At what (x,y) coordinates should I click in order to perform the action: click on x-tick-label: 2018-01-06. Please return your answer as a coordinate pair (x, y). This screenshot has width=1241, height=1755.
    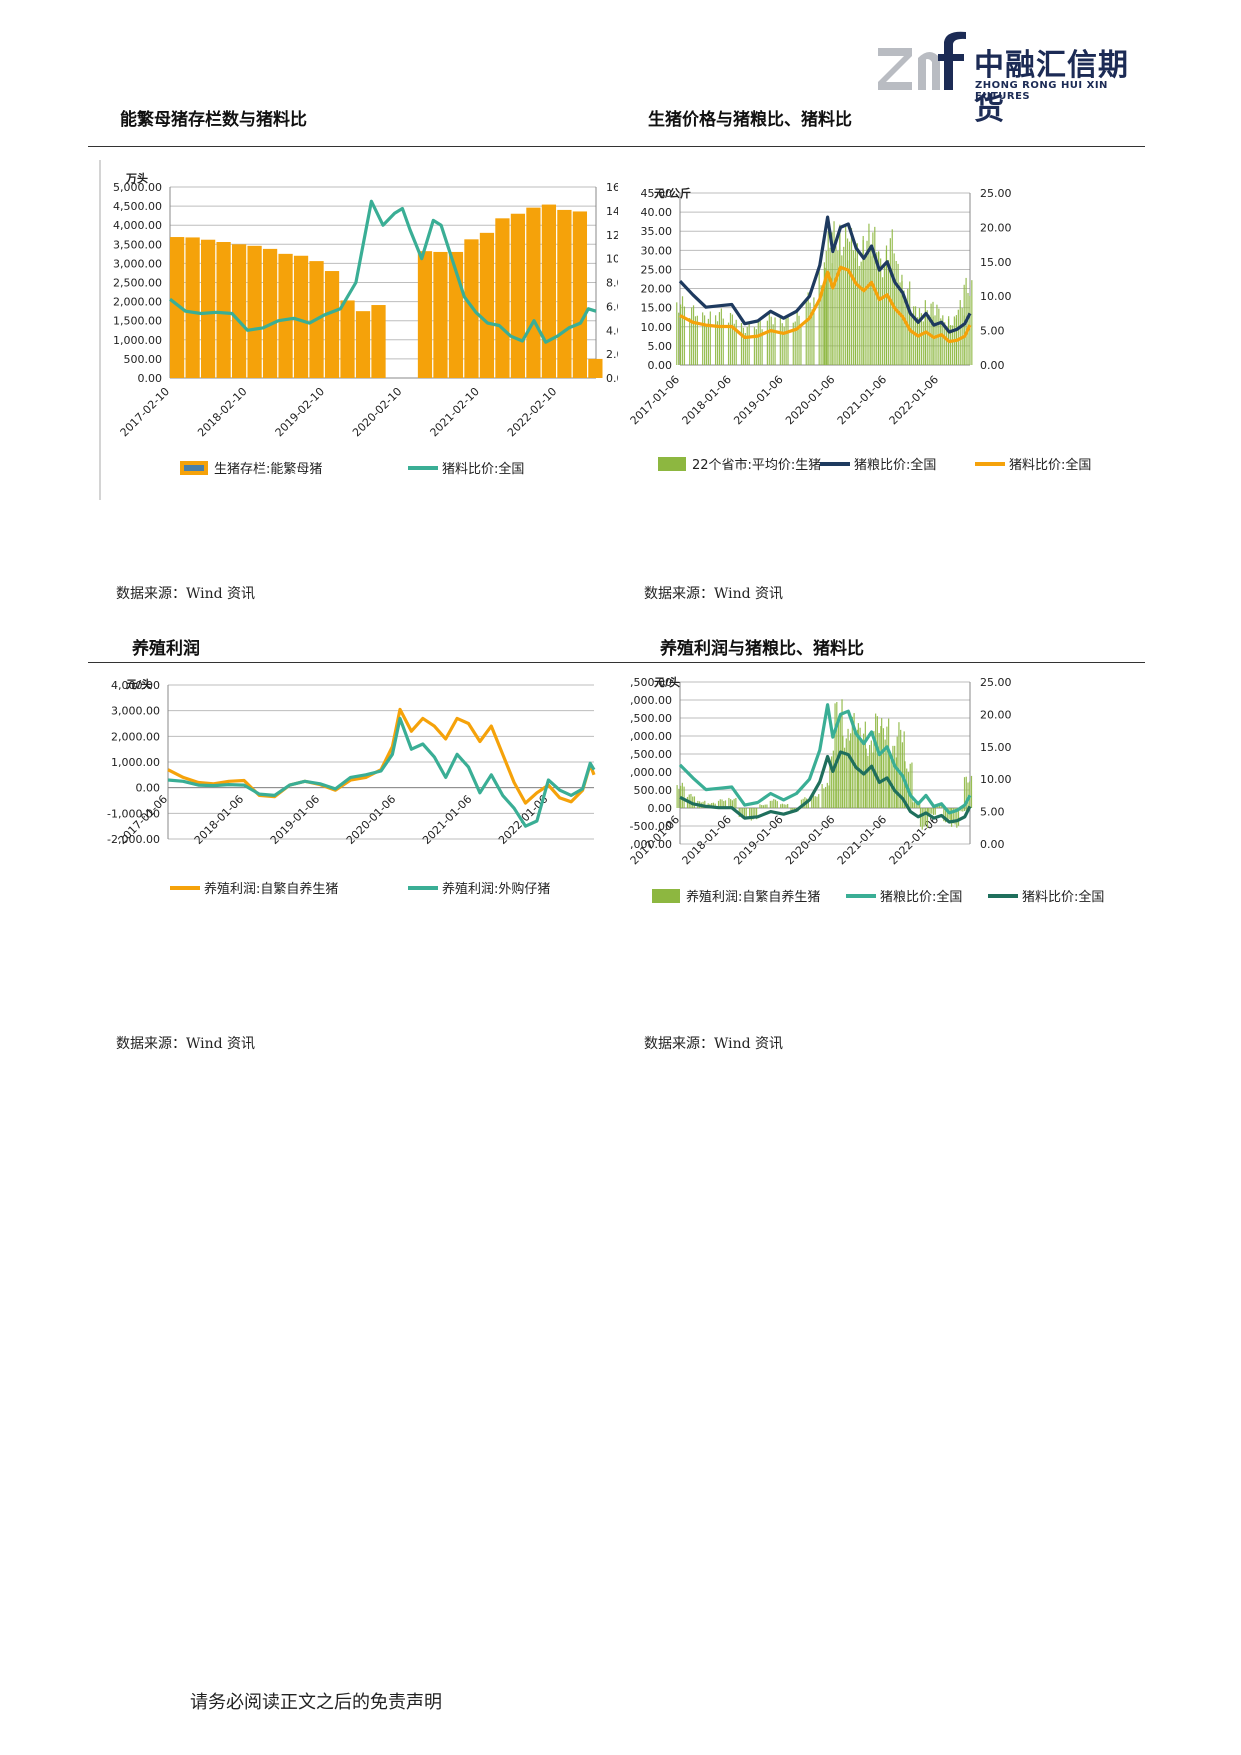
    Looking at the image, I should click on (707, 840).